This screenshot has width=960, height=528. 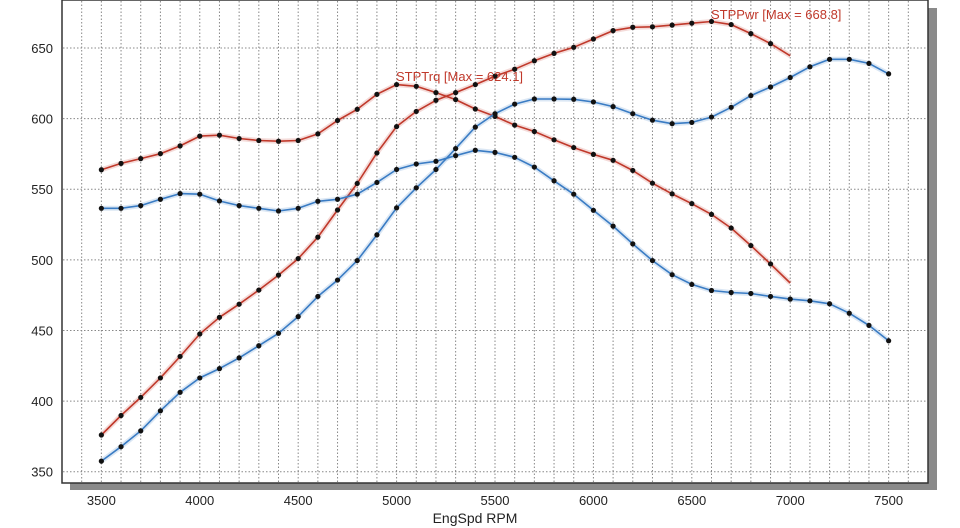 What do you see at coordinates (298, 500) in the screenshot?
I see `x-tick-label: 4500` at bounding box center [298, 500].